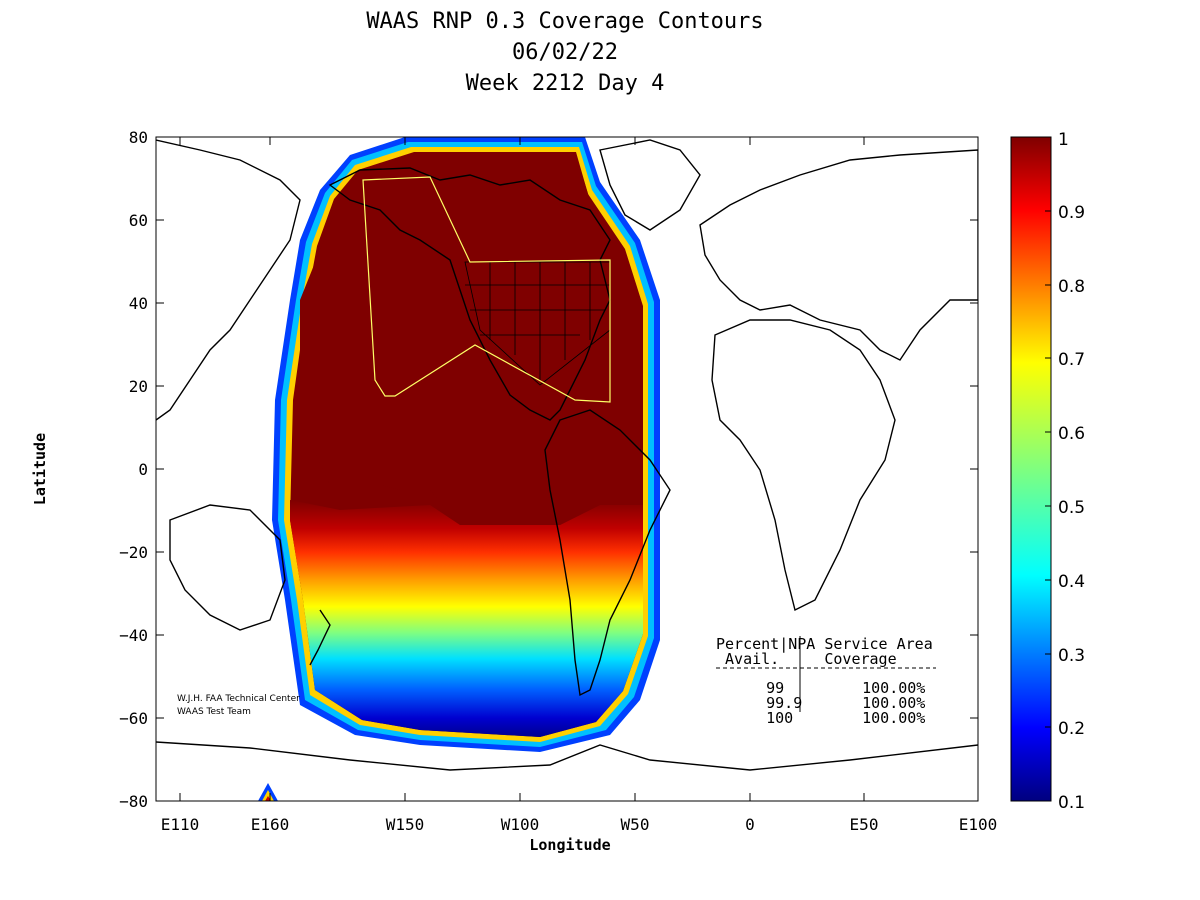  Describe the element at coordinates (635, 824) in the screenshot. I see `x-tick-label: W50` at that location.